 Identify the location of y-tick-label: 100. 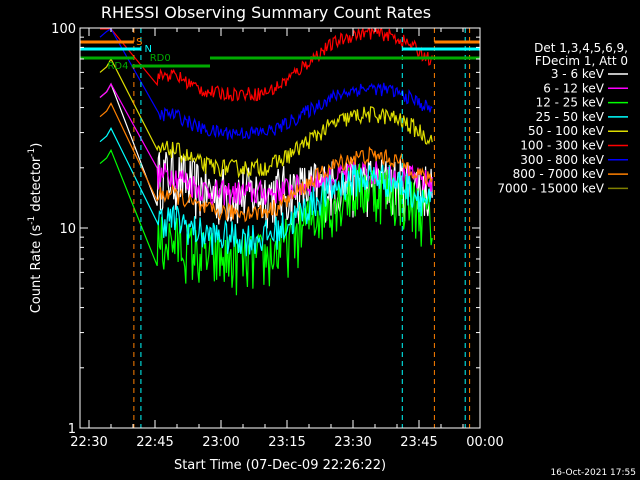
(63, 29).